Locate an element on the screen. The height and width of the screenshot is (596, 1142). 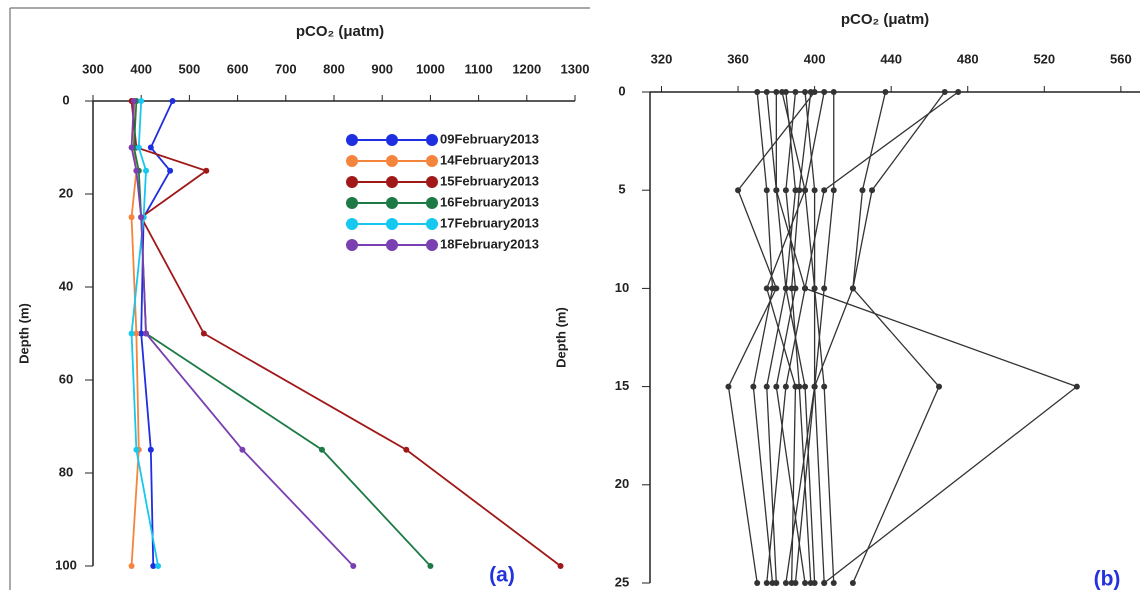
panel-label: (b) is located at coordinates (1107, 579).